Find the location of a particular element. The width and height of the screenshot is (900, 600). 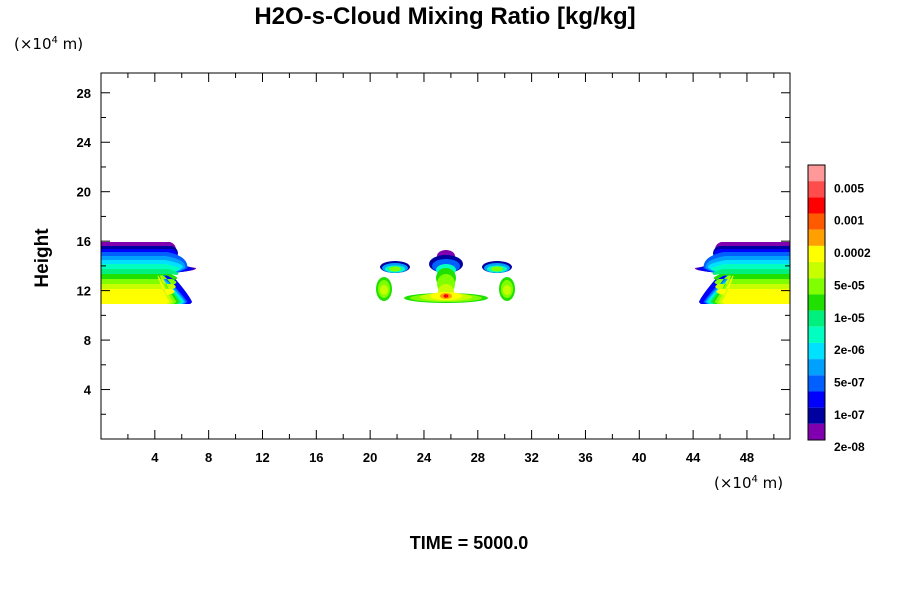

x-tick-label: 8 is located at coordinates (208, 457).